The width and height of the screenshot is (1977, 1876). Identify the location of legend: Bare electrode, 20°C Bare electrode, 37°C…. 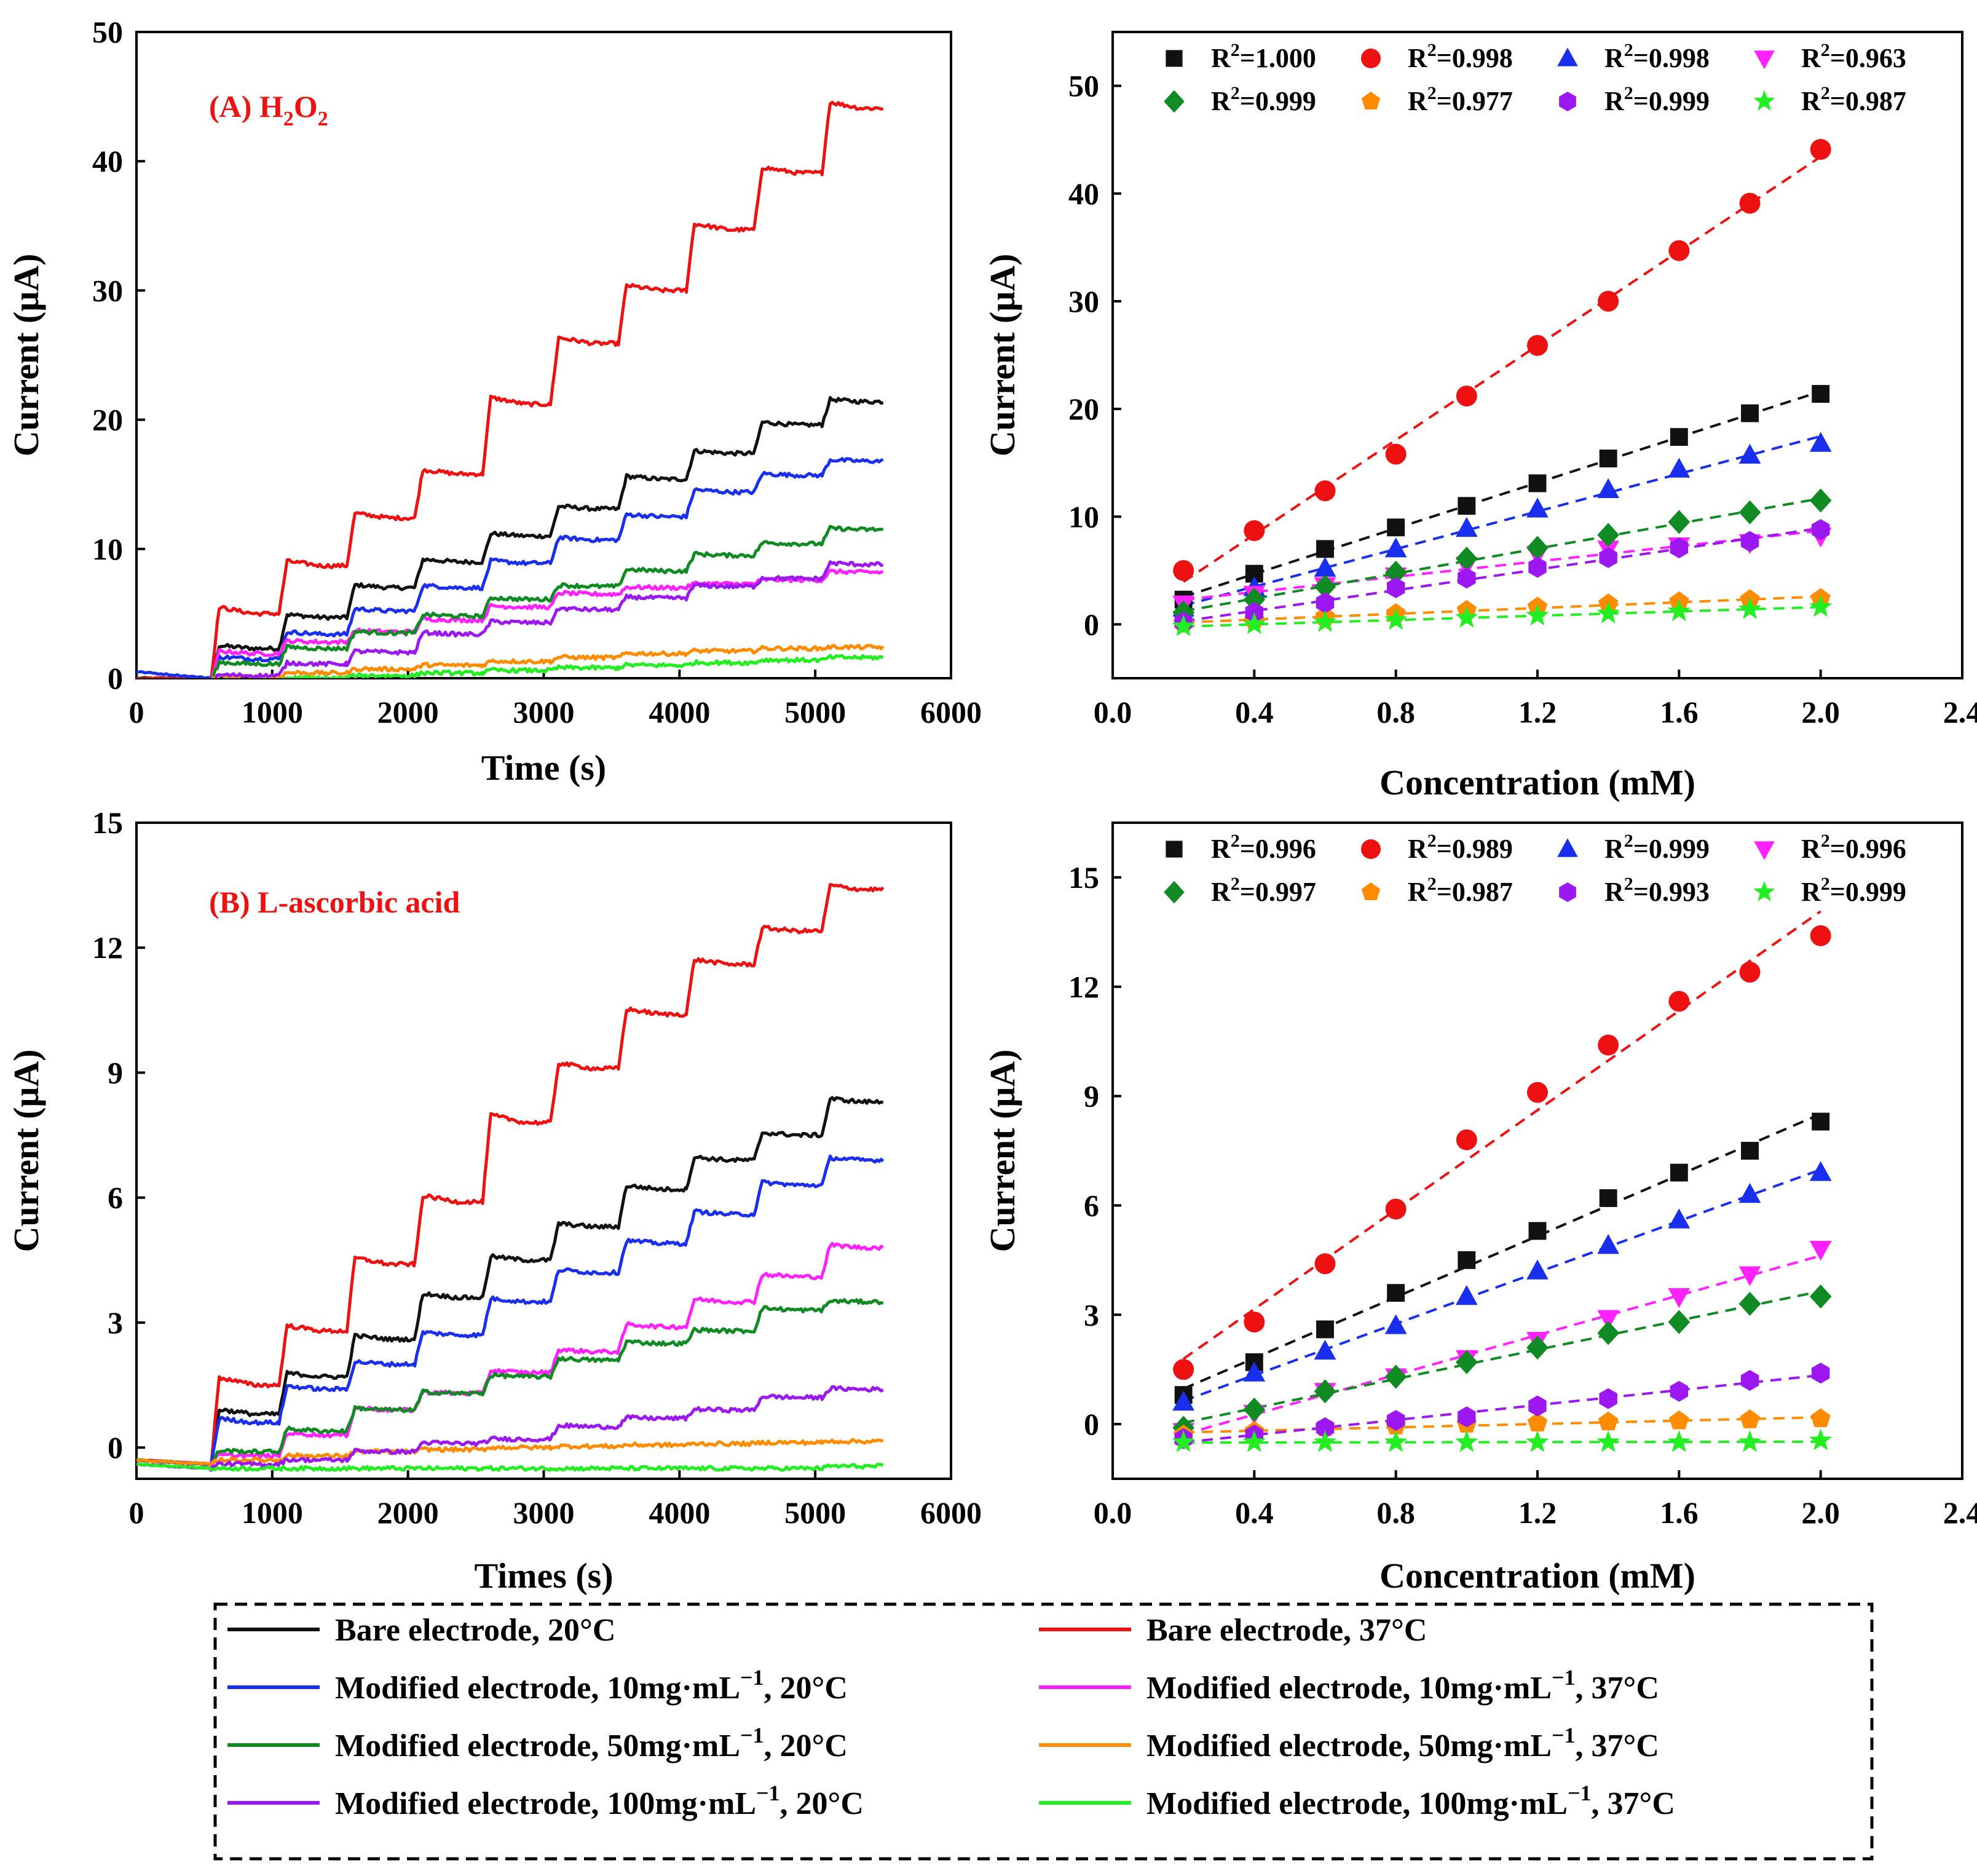
(1043, 1732).